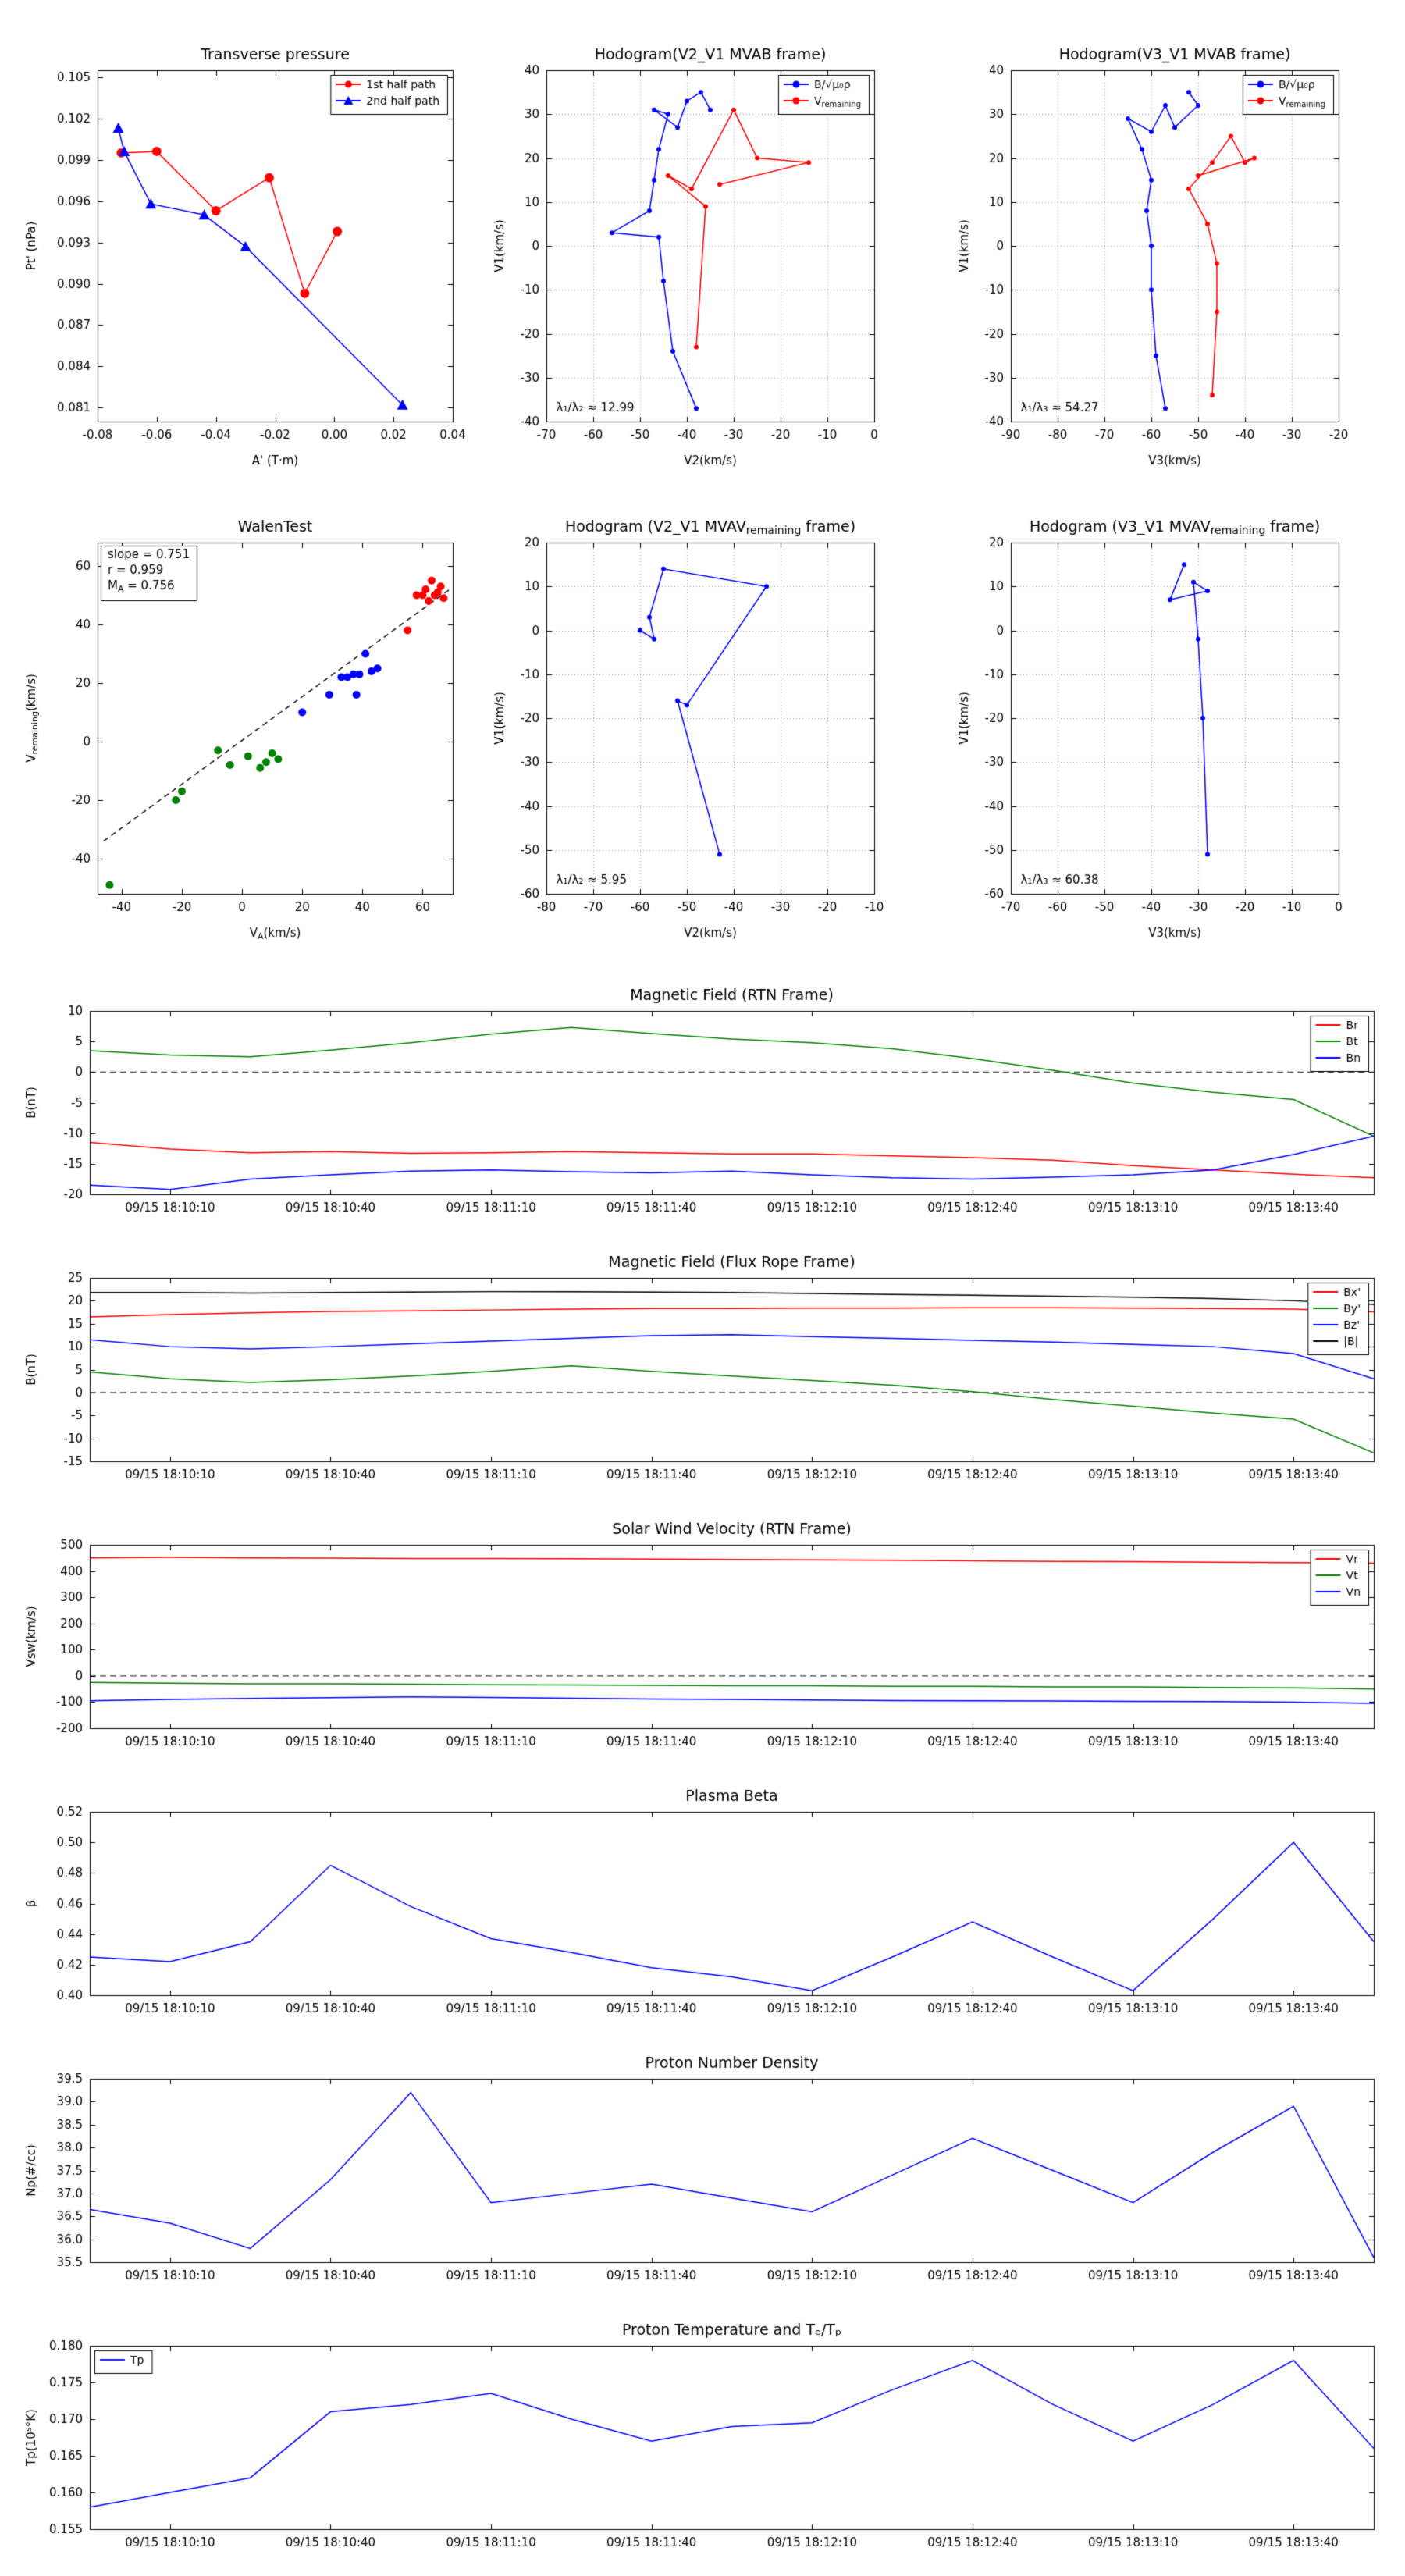 Image resolution: width=1405 pixels, height=2576 pixels. I want to click on plasma-beta-canvas, so click(705, 1901).